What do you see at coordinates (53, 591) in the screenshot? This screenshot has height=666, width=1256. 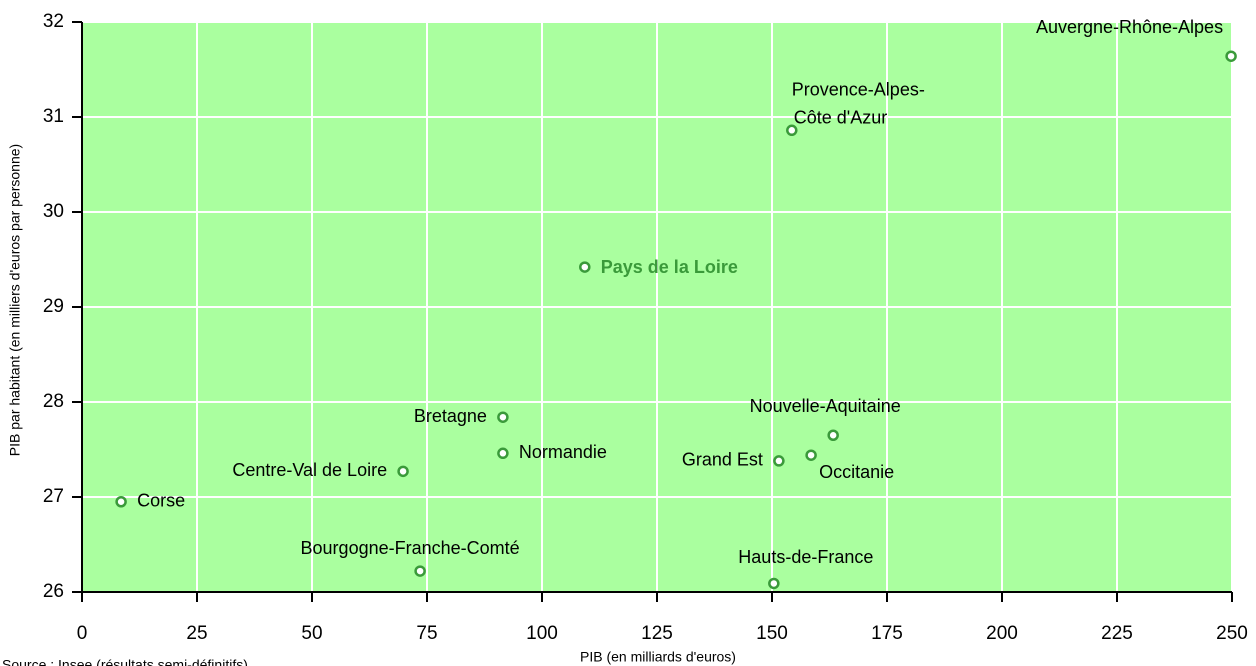 I see `y-tick-label: 26` at bounding box center [53, 591].